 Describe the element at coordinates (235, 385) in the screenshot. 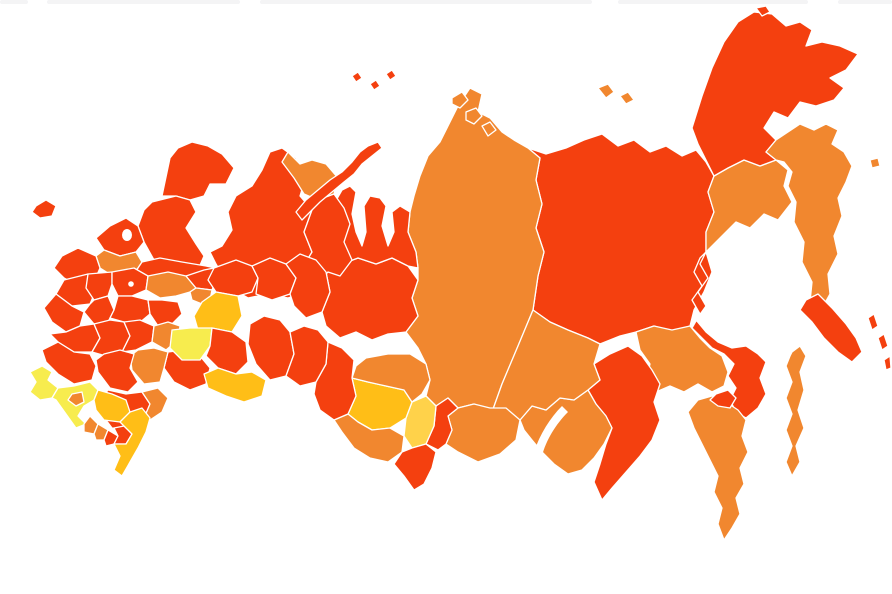

I see `region-orenburg` at that location.